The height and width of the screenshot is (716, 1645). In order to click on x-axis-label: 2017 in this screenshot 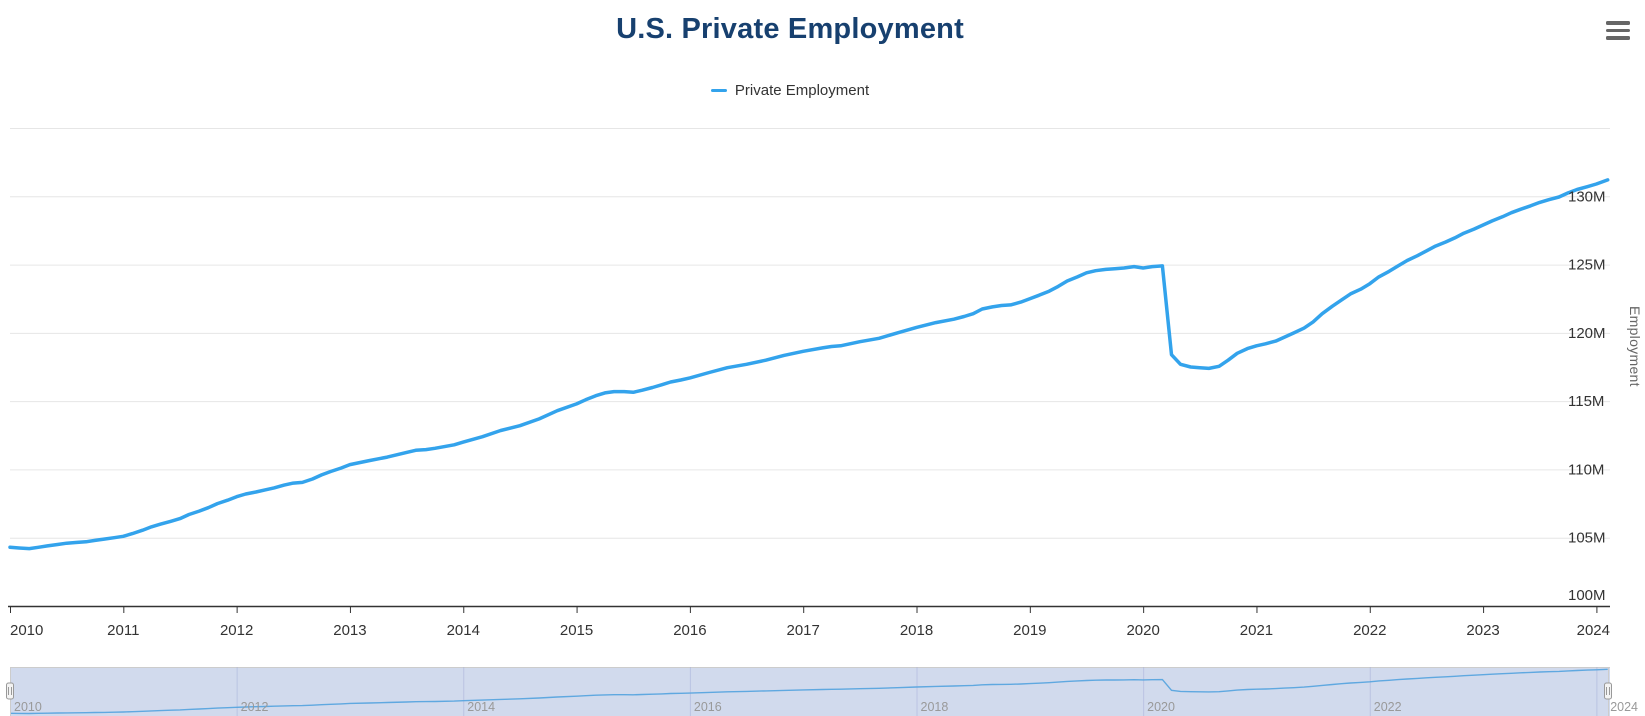, I will do `click(803, 630)`.